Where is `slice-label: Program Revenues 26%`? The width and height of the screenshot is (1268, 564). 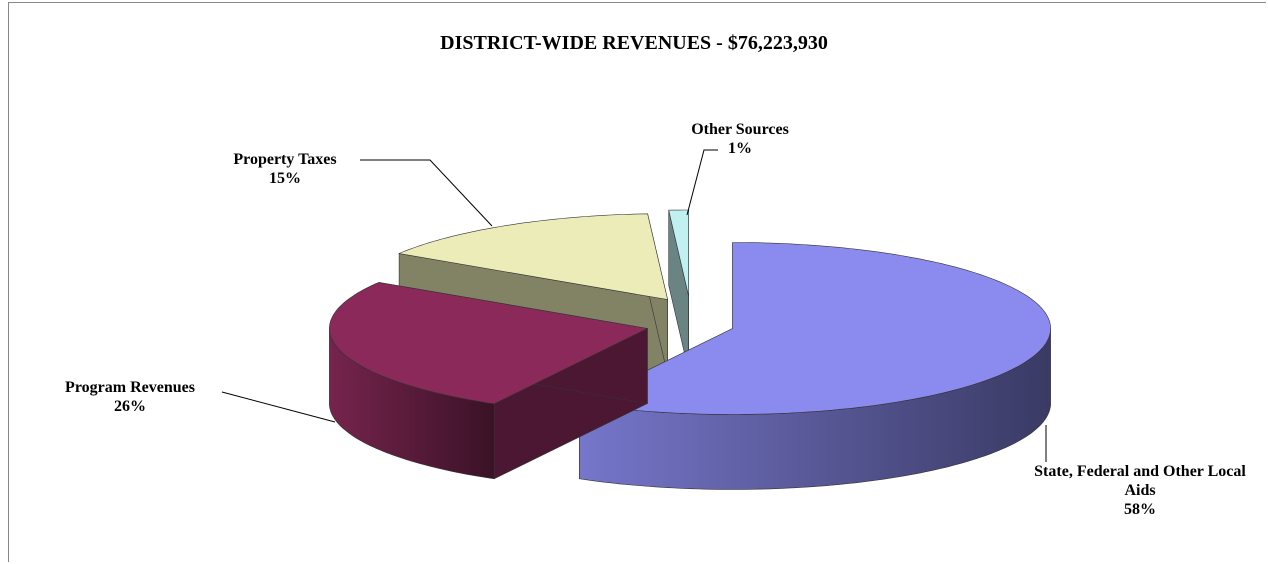
slice-label: Program Revenues 26% is located at coordinates (130, 397).